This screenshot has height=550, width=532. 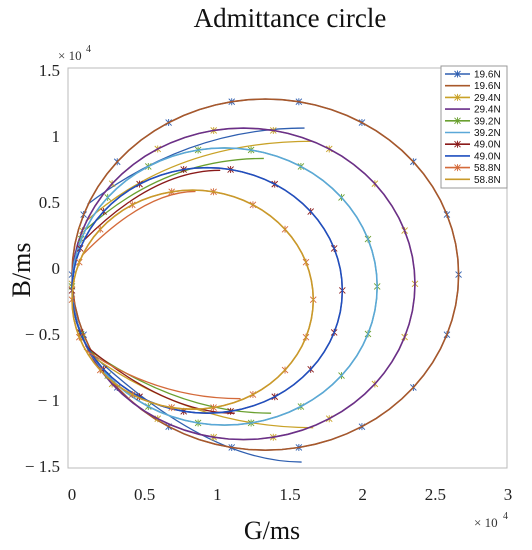 What do you see at coordinates (42, 268) in the screenshot?
I see `y-axis-ticks: 1.5 1 0.5 0 − 0.5 − 1 − 1.5` at bounding box center [42, 268].